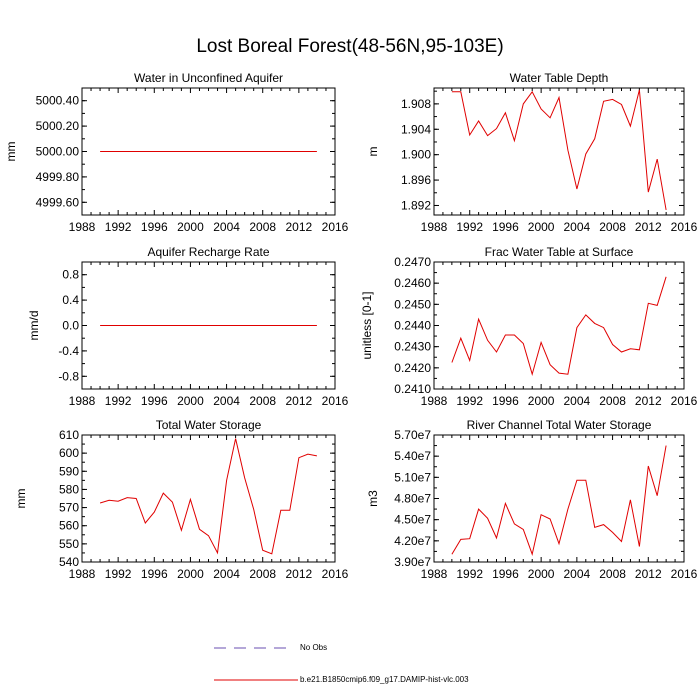  I want to click on y-tick-label: 0.0, so click(70, 326).